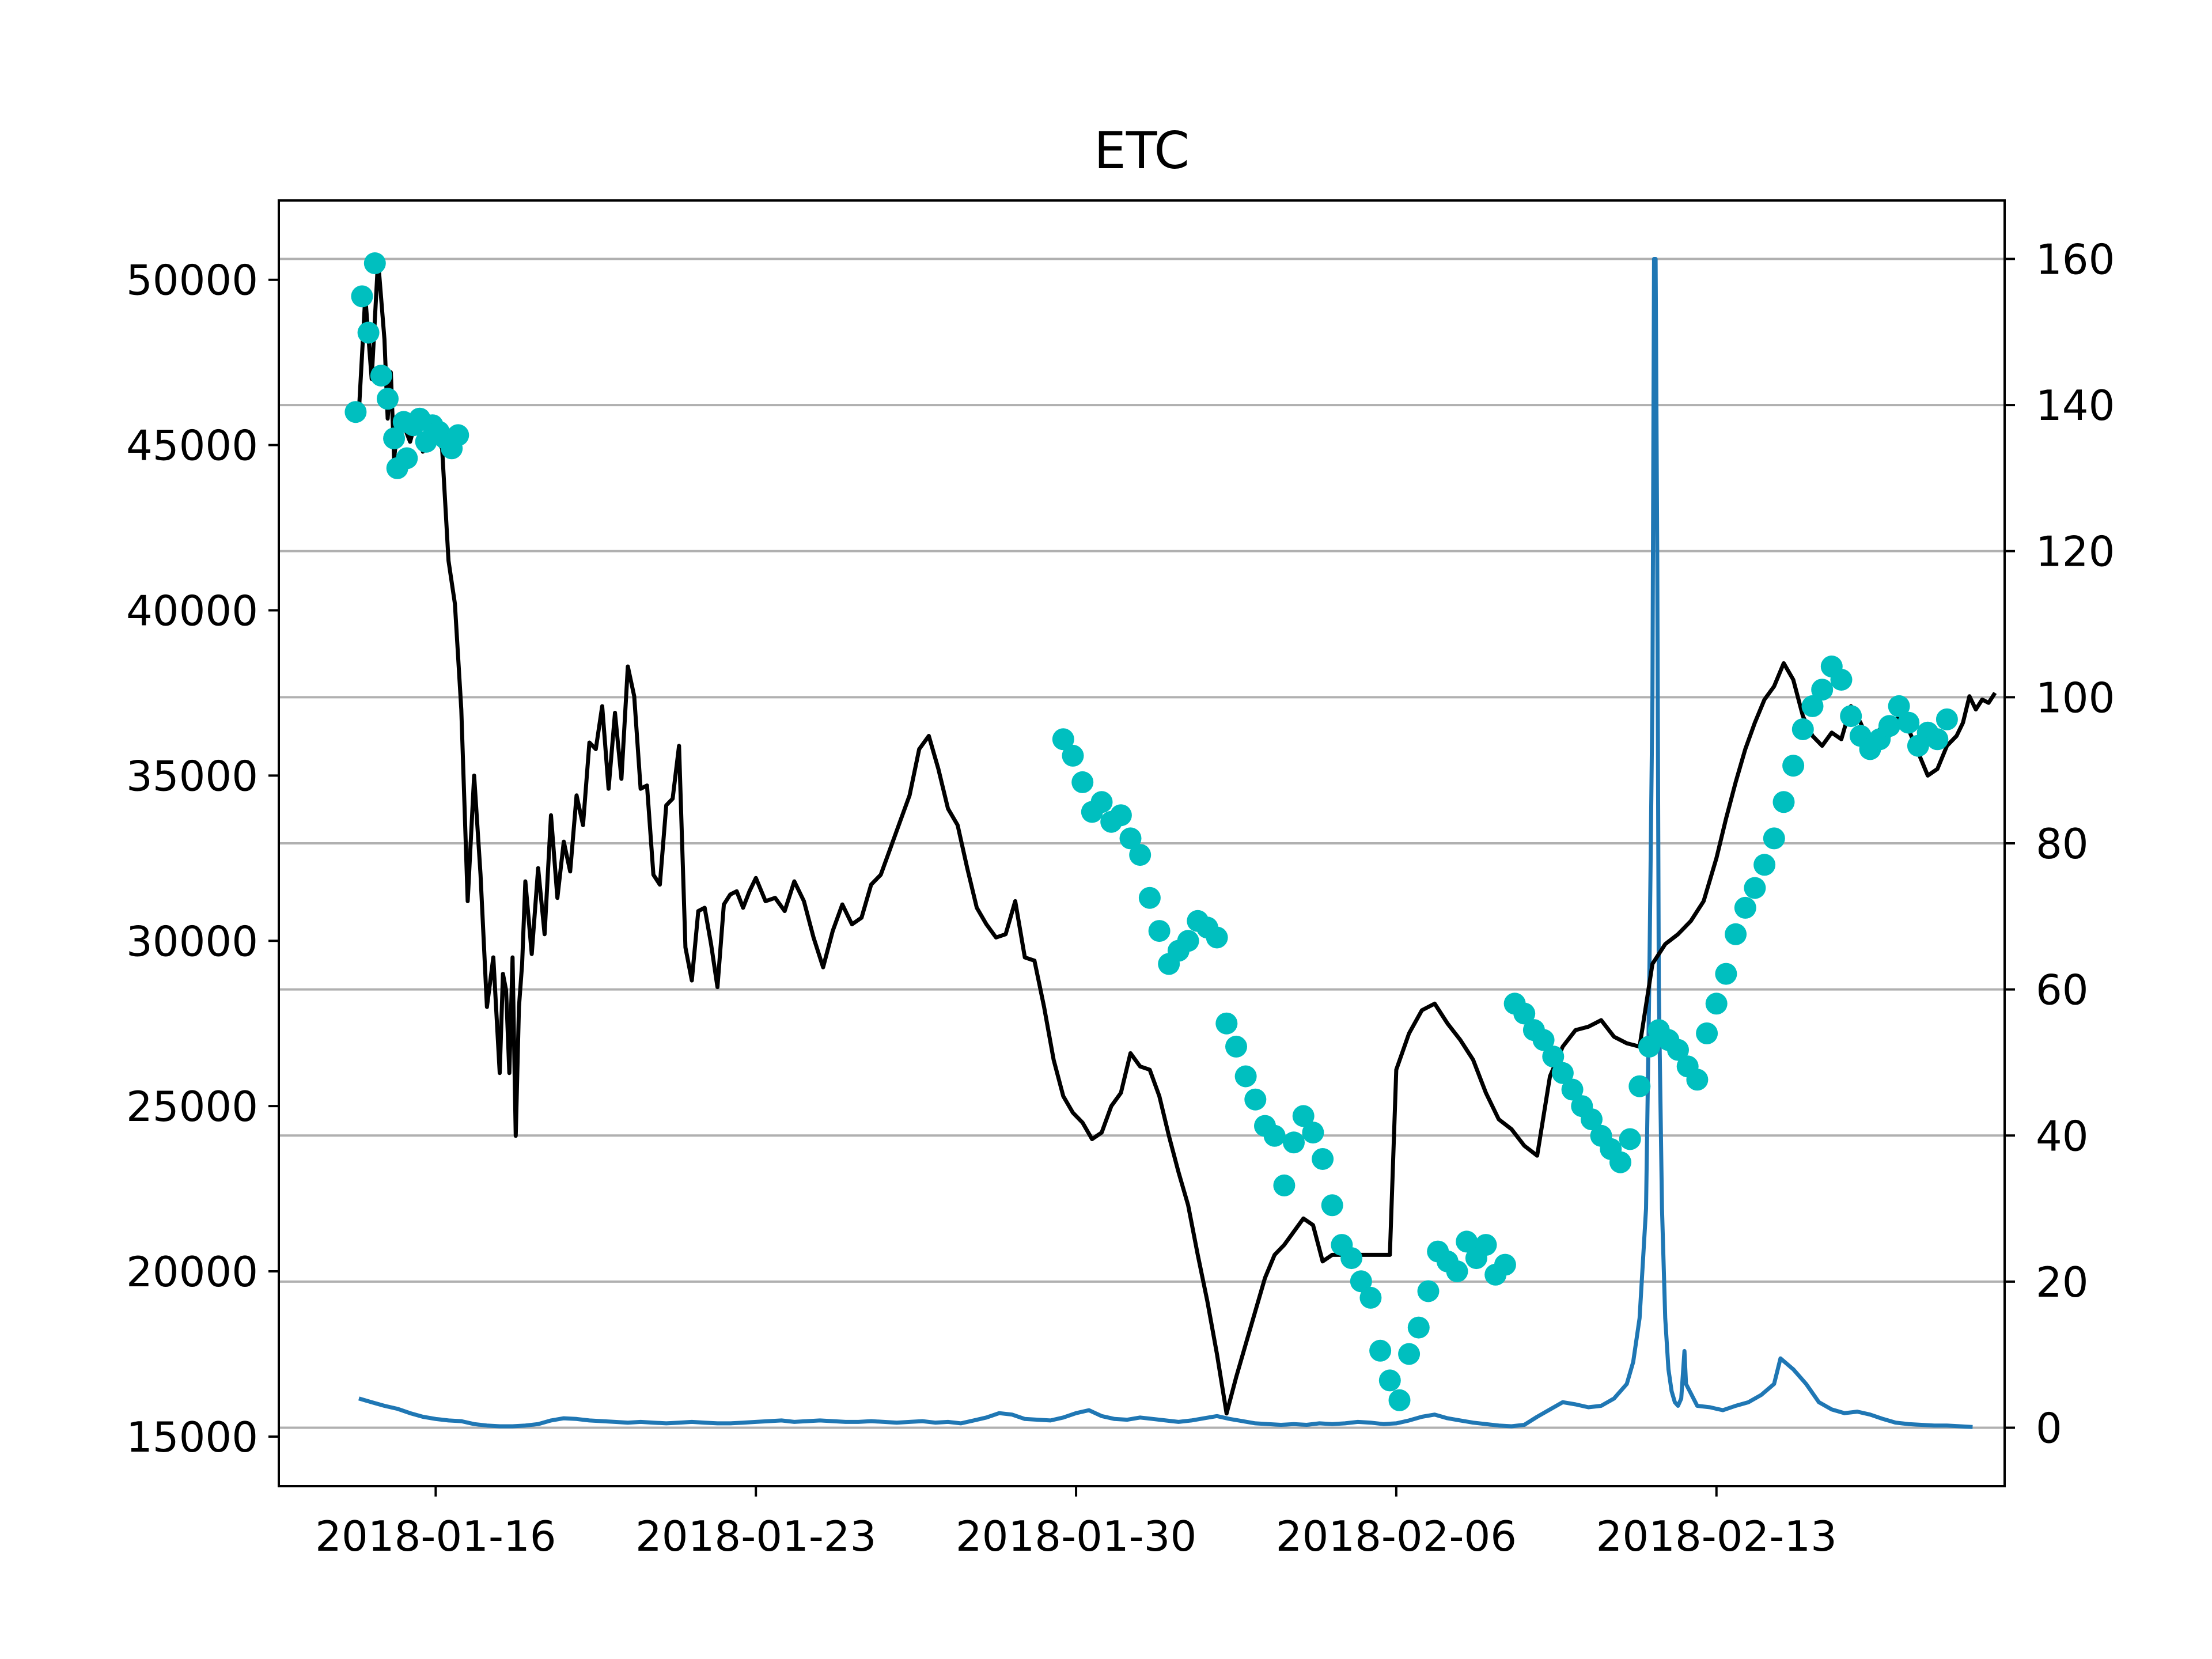  Describe the element at coordinates (192, 446) in the screenshot. I see `left-y-tick-label: 45000` at that location.